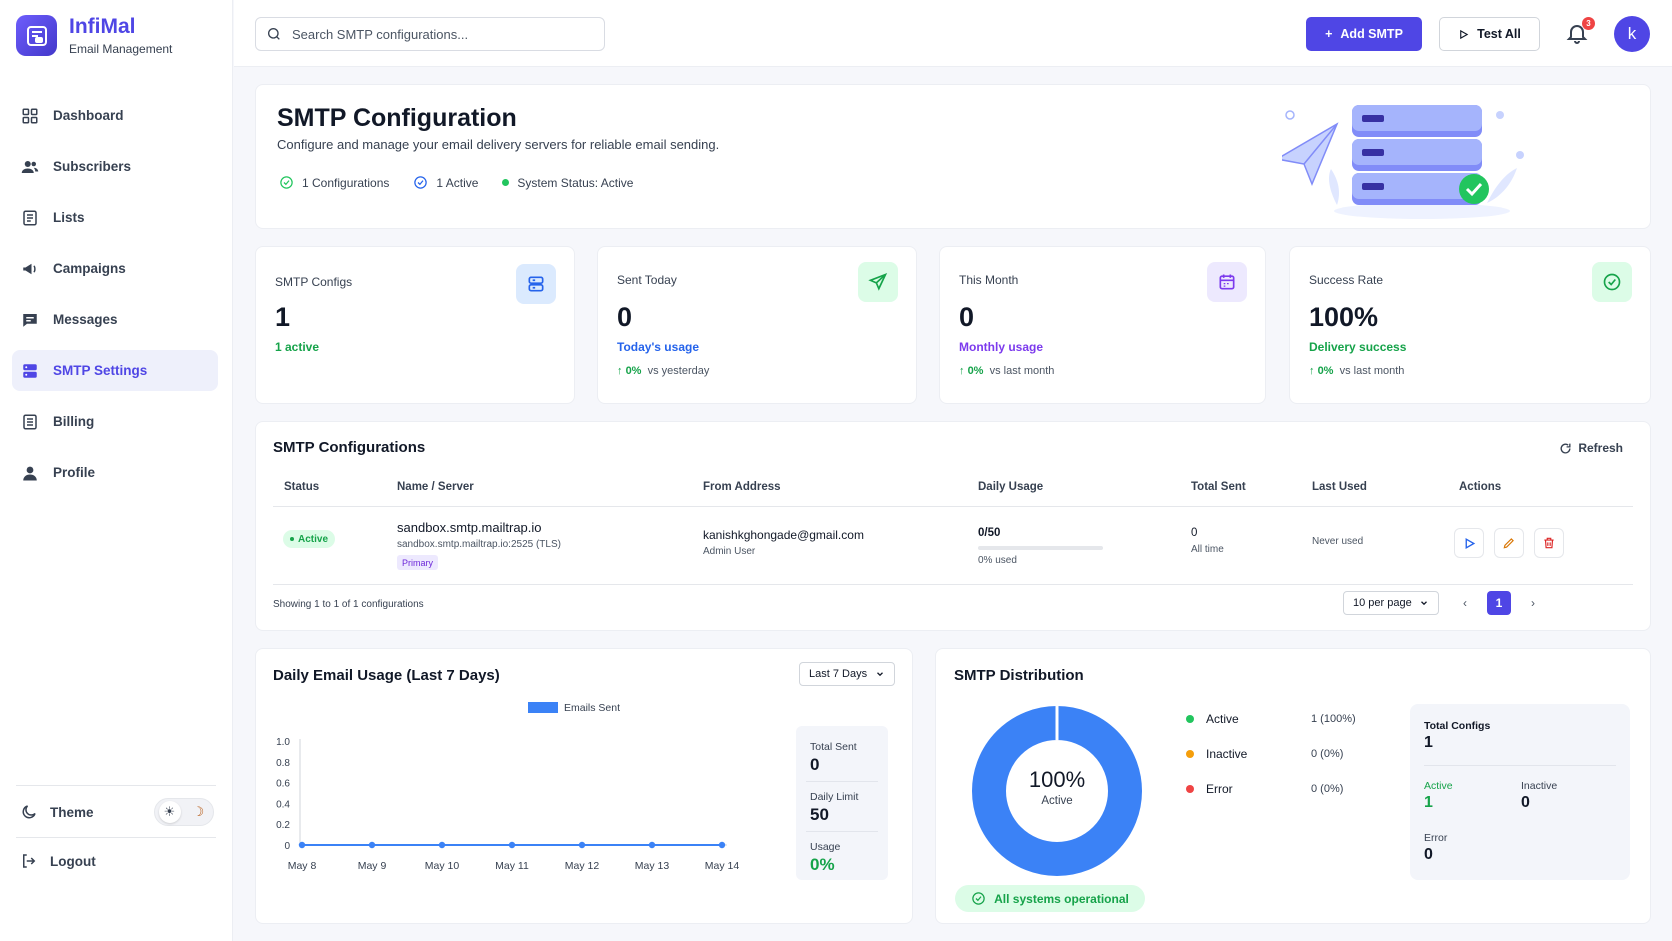 The image size is (1672, 941). What do you see at coordinates (989, 533) in the screenshot?
I see `daily-usage-value: 0/50` at bounding box center [989, 533].